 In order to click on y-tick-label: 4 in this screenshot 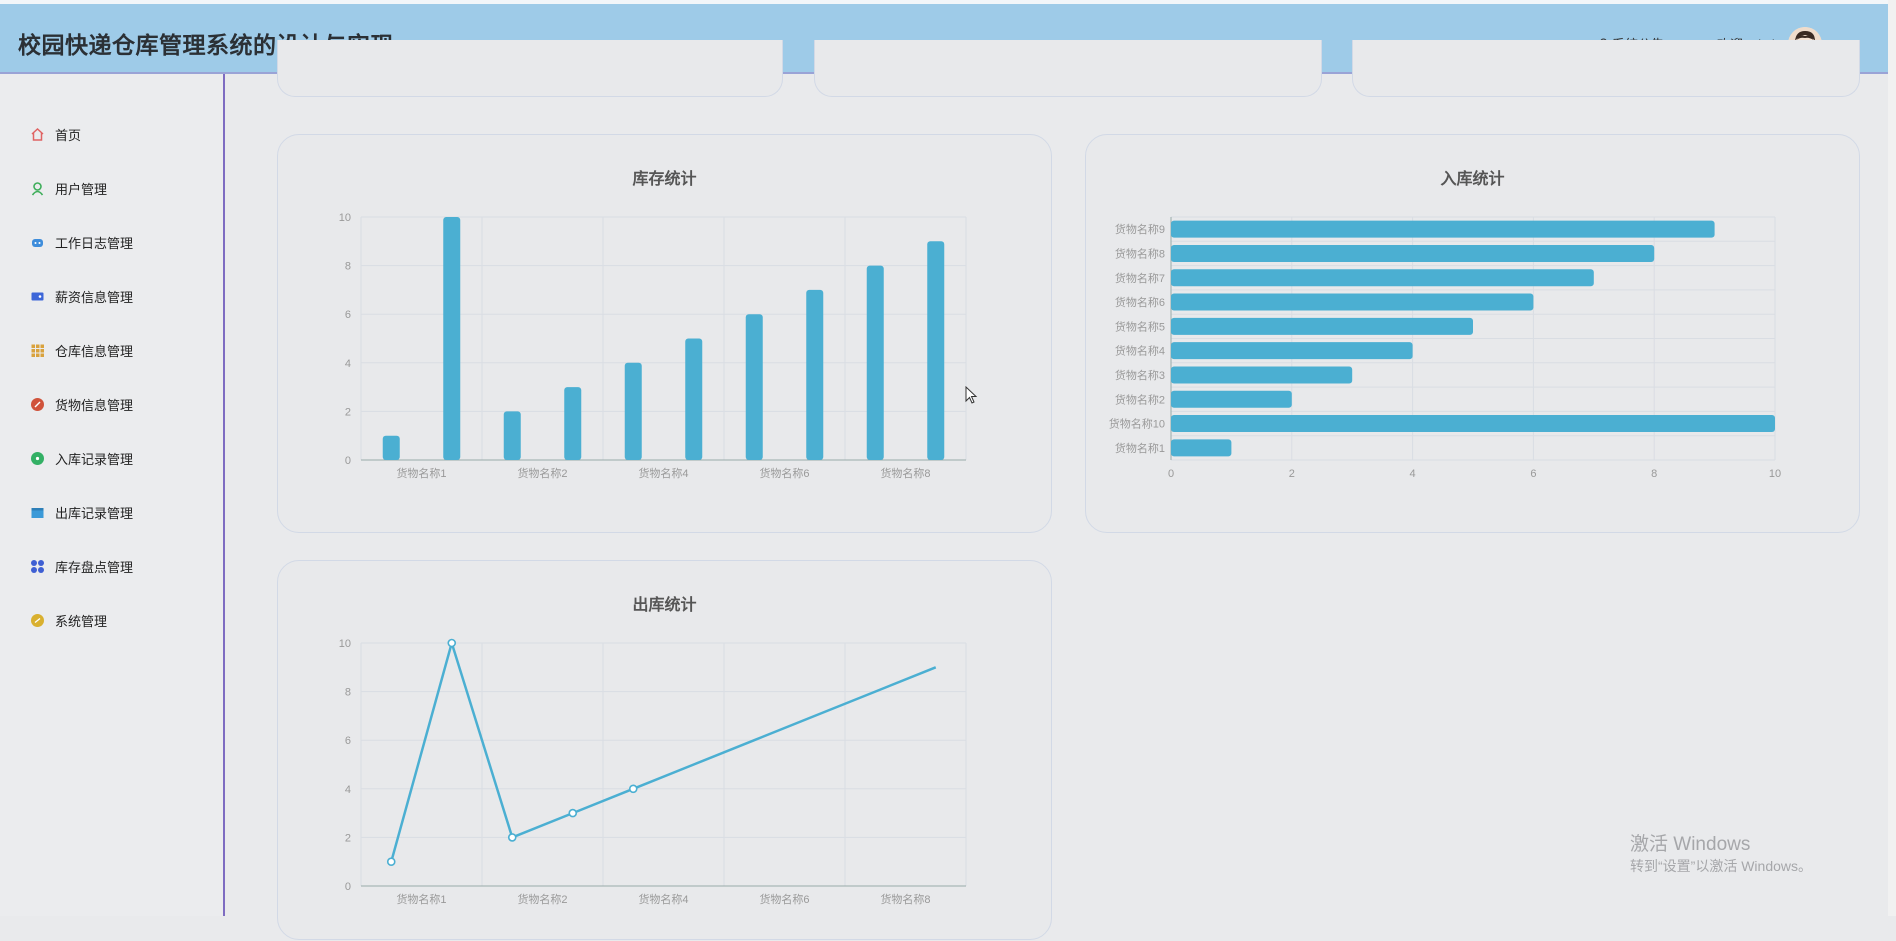, I will do `click(348, 364)`.